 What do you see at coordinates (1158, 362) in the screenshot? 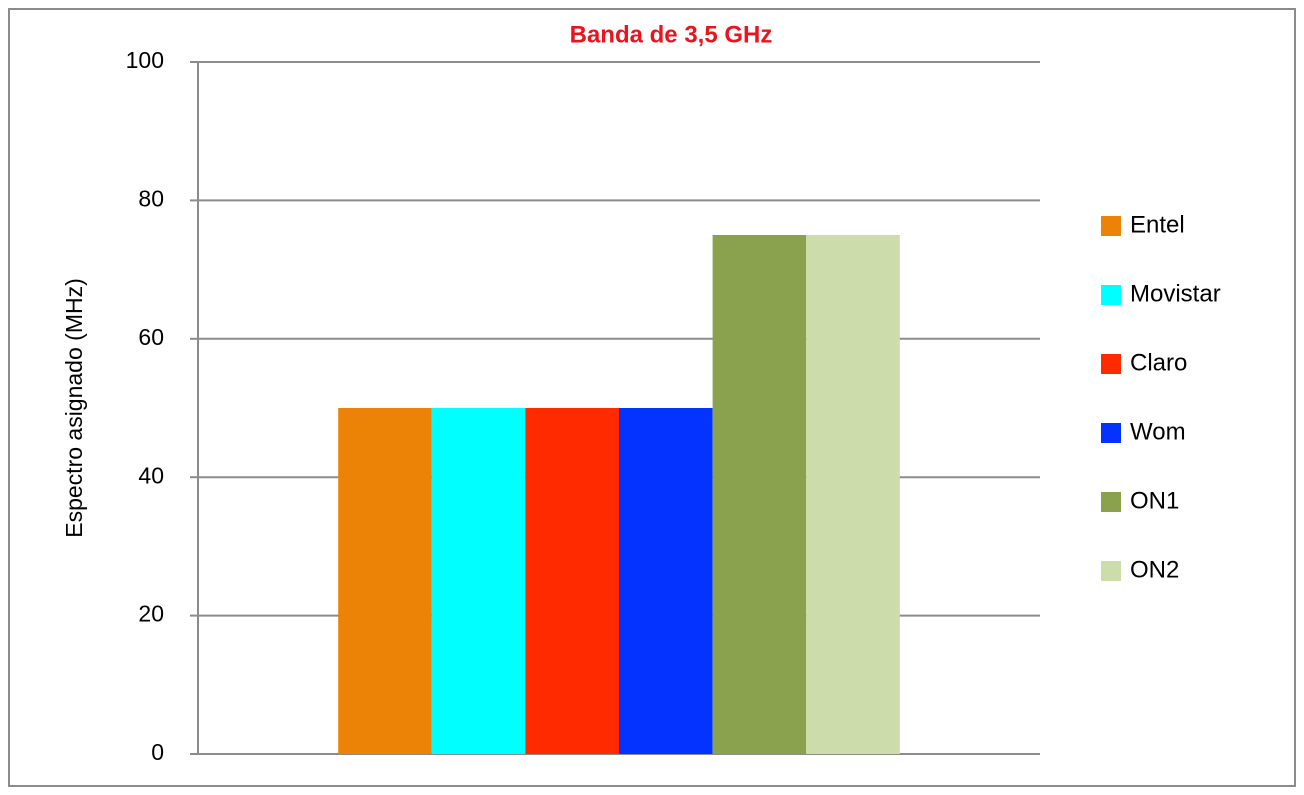
I see `legend-label: Claro` at bounding box center [1158, 362].